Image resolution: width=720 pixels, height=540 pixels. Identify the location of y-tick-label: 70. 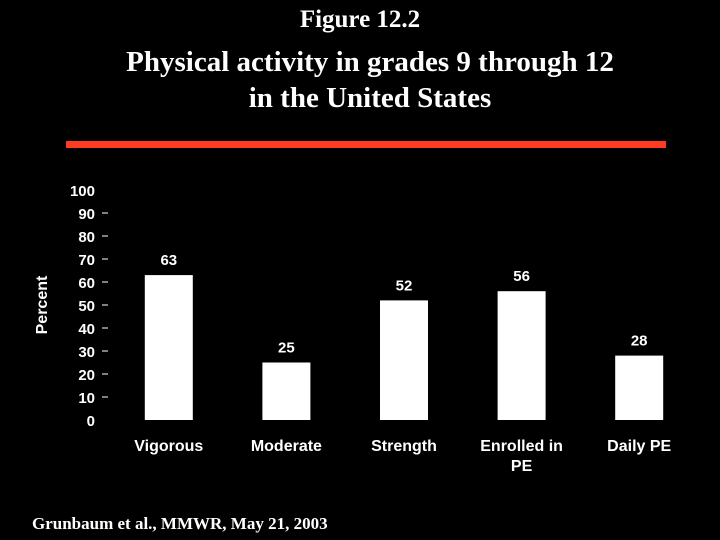
(86, 260).